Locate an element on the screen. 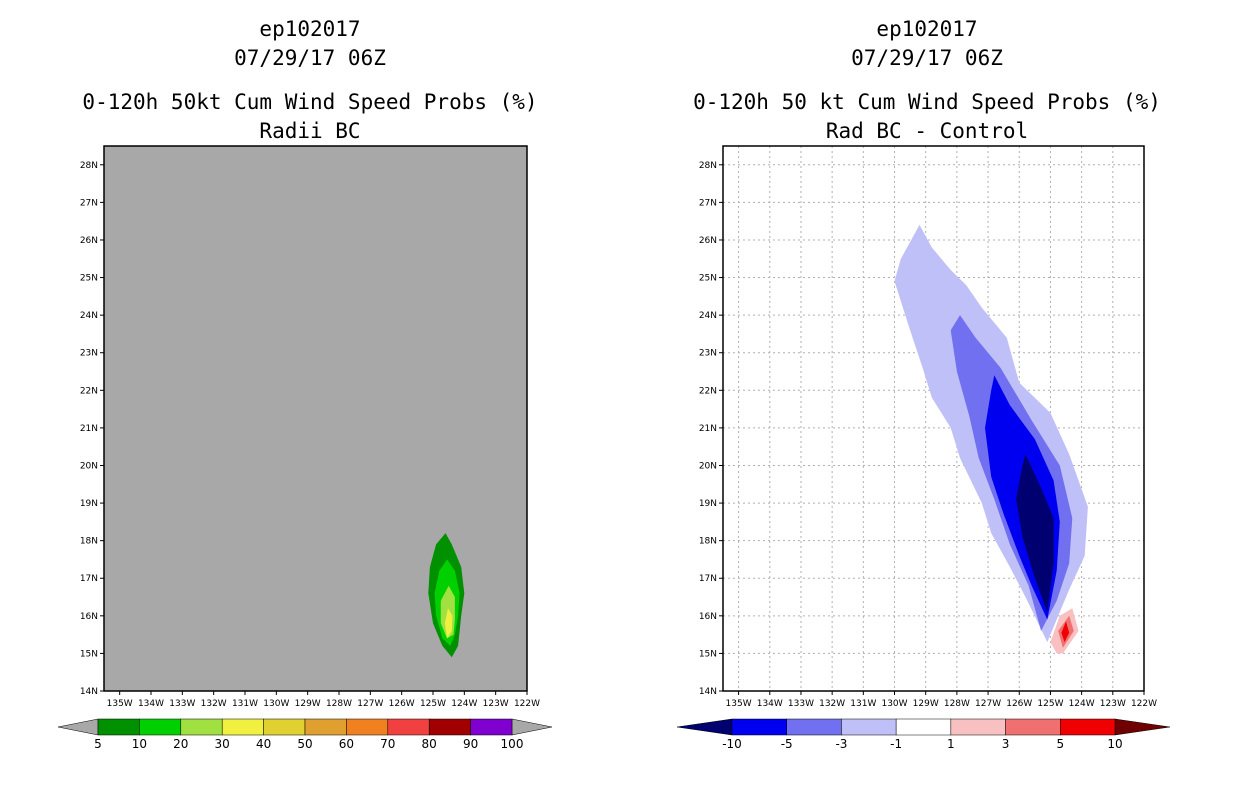 Image resolution: width=1236 pixels, height=800 pixels. colorbar-level-label: 3 is located at coordinates (1006, 744).